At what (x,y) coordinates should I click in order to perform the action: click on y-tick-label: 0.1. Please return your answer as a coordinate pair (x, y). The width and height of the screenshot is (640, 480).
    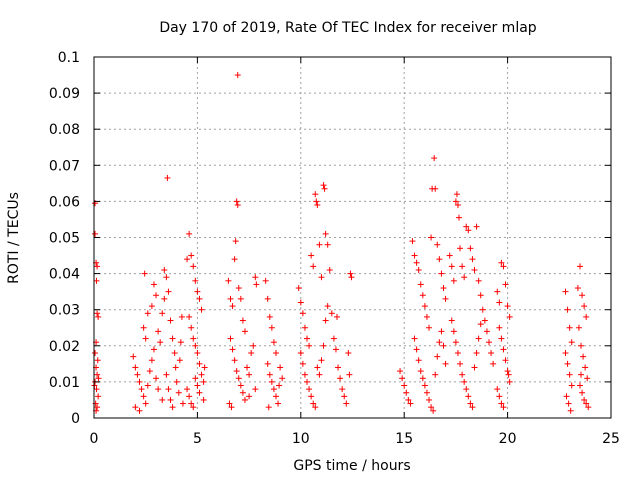
    Looking at the image, I should click on (69, 58).